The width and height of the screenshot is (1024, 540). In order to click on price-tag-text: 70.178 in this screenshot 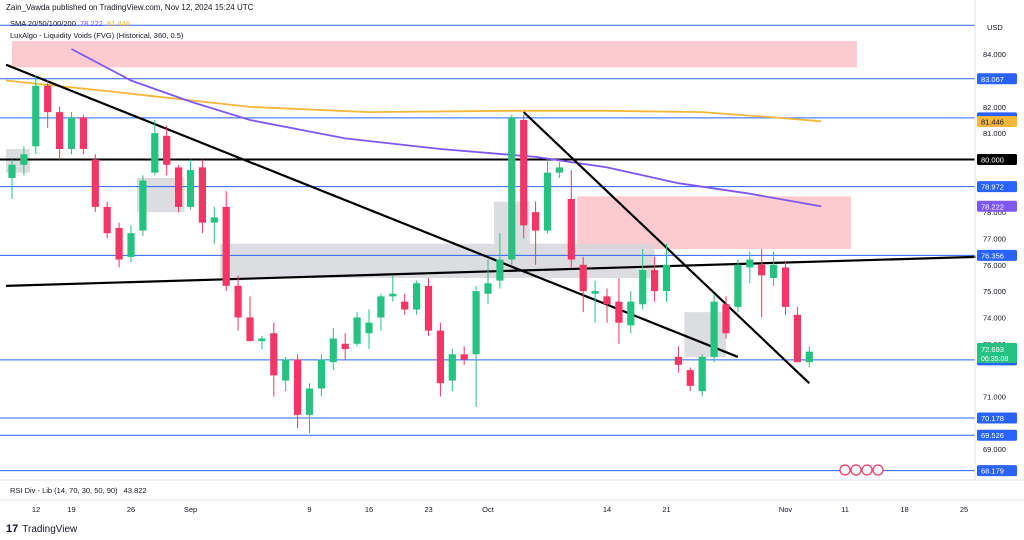, I will do `click(992, 418)`.